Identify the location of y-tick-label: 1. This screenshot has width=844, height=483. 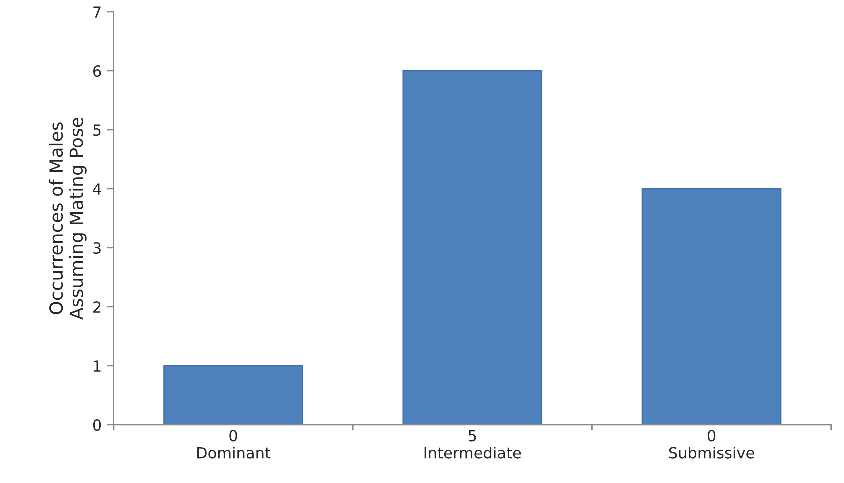
(97, 366).